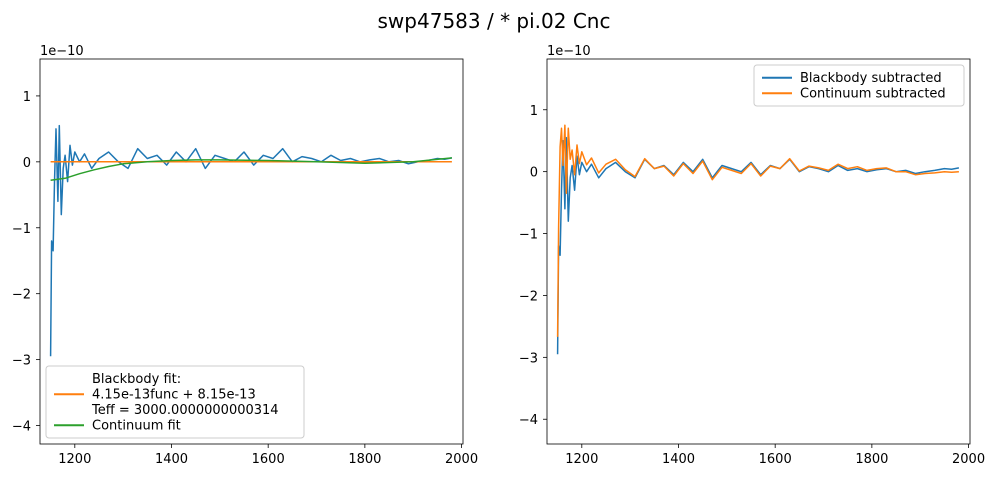 This screenshot has width=988, height=478. What do you see at coordinates (873, 94) in the screenshot?
I see `legend-label: Continuum subtracted` at bounding box center [873, 94].